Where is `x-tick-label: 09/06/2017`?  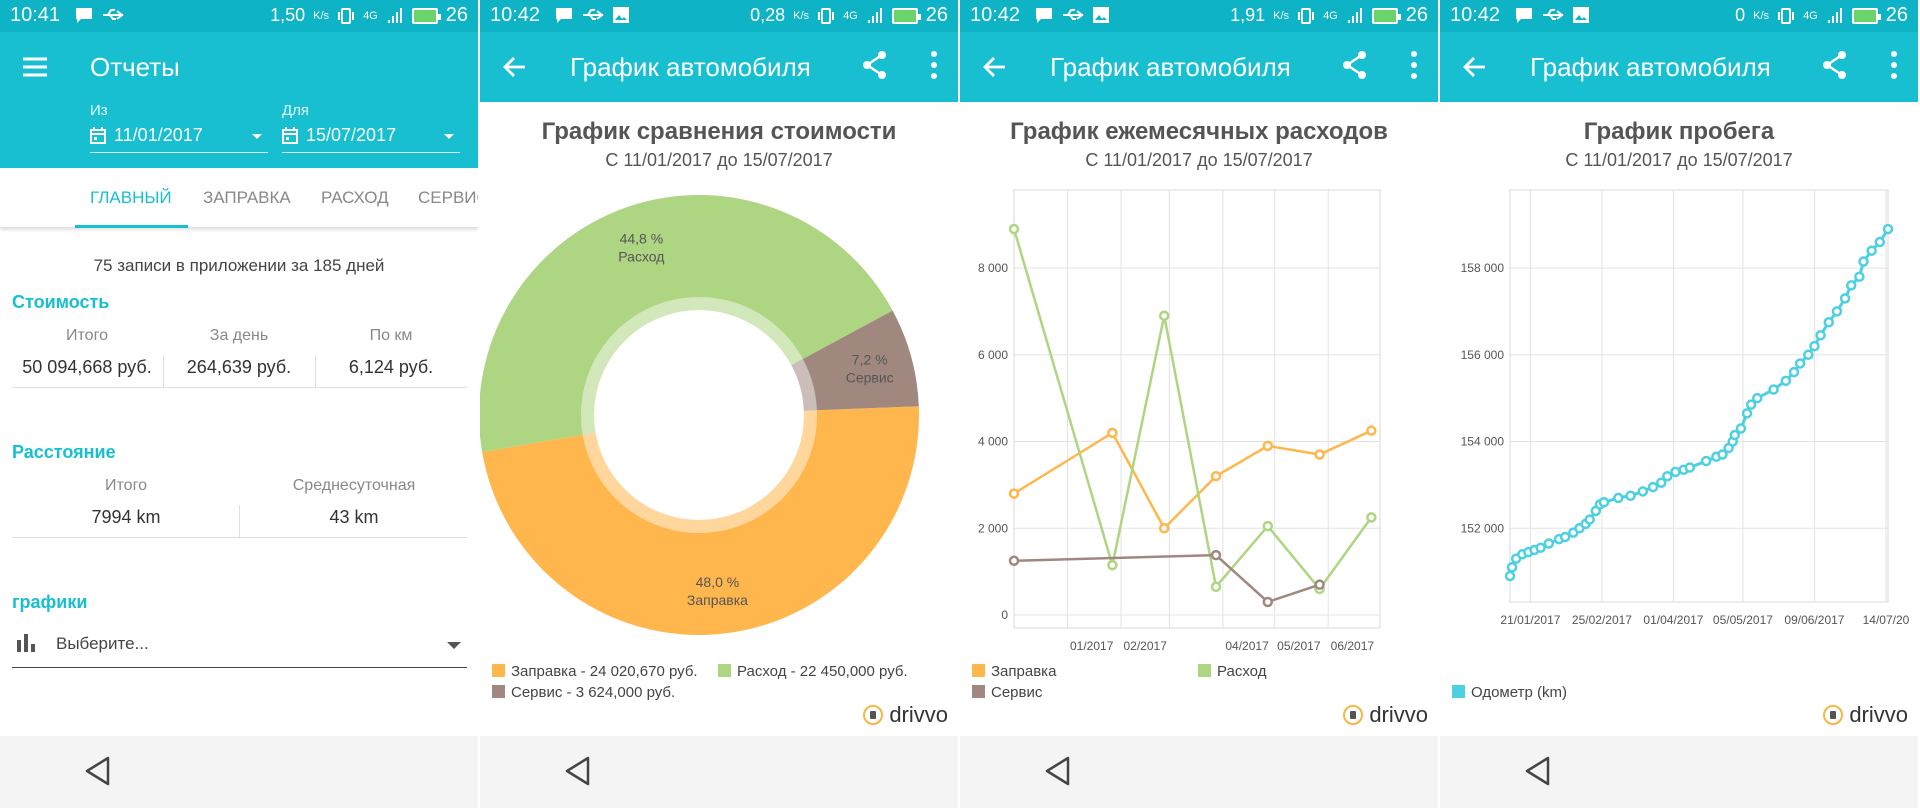 x-tick-label: 09/06/2017 is located at coordinates (1814, 620).